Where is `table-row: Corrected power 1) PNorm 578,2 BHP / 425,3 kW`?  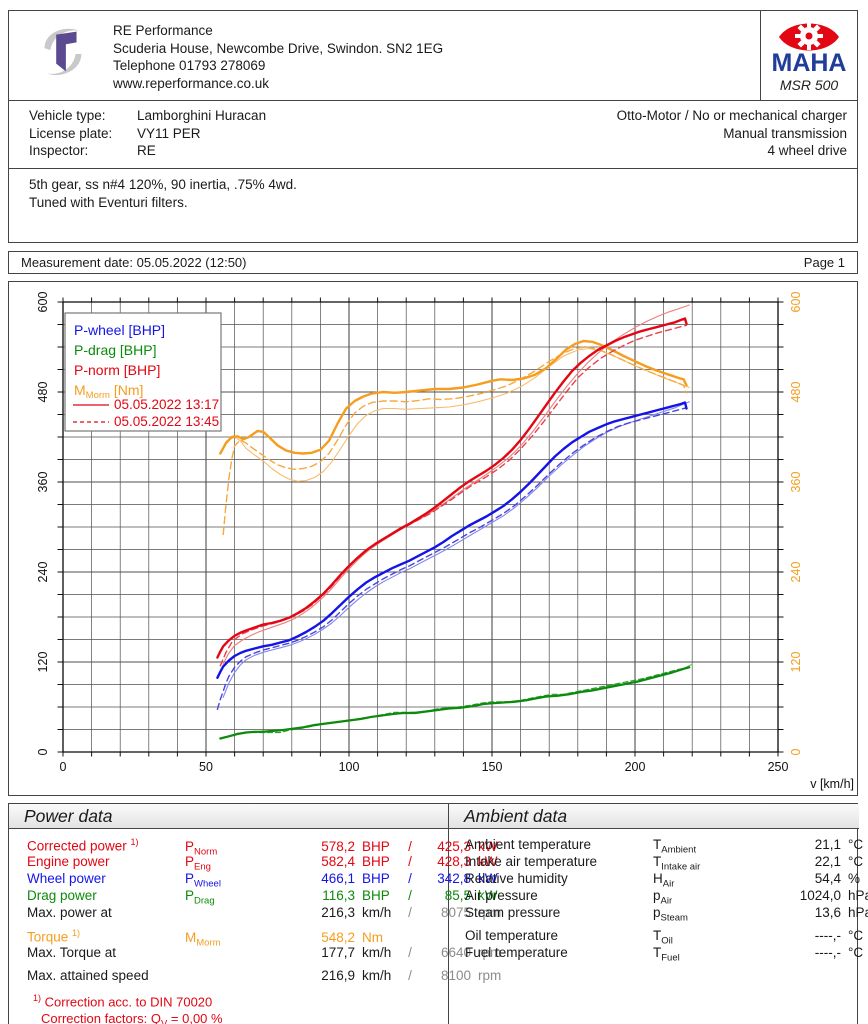
table-row: Corrected power 1) PNorm 578,2 BHP / 425,3 kW is located at coordinates (253, 847).